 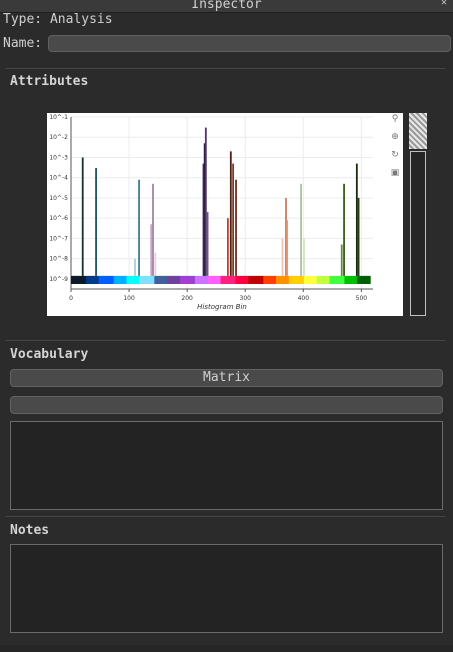 I want to click on type-label: Type: Analysis, so click(x=58, y=19).